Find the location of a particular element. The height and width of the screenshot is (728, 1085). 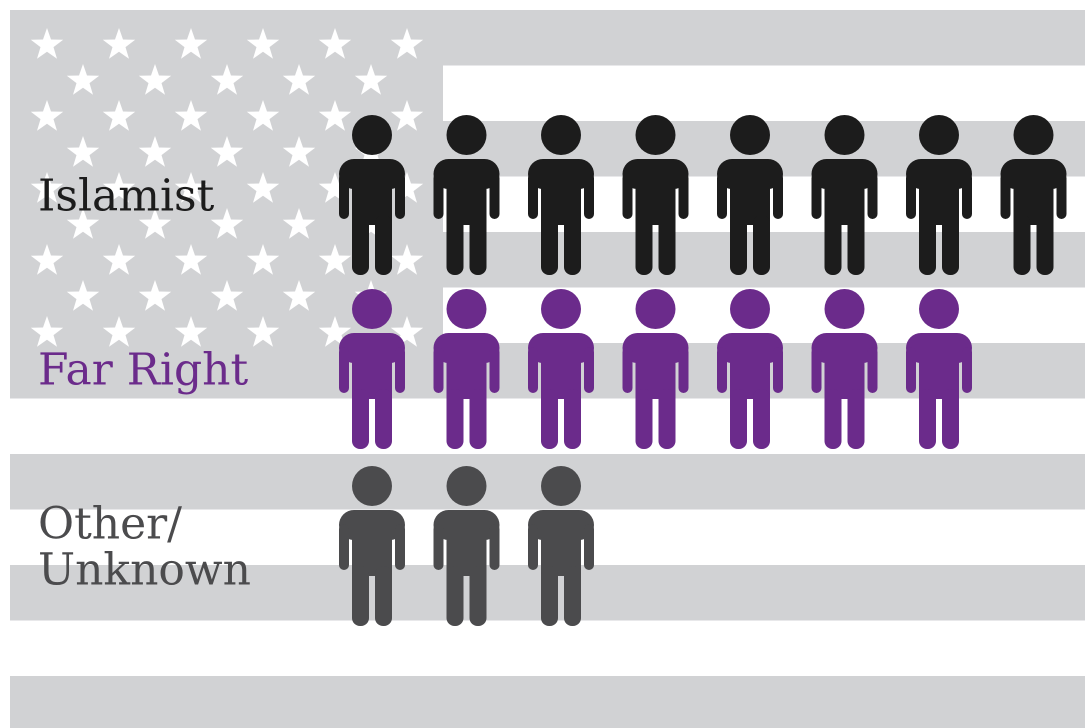

label-line: Far Right is located at coordinates (143, 370).